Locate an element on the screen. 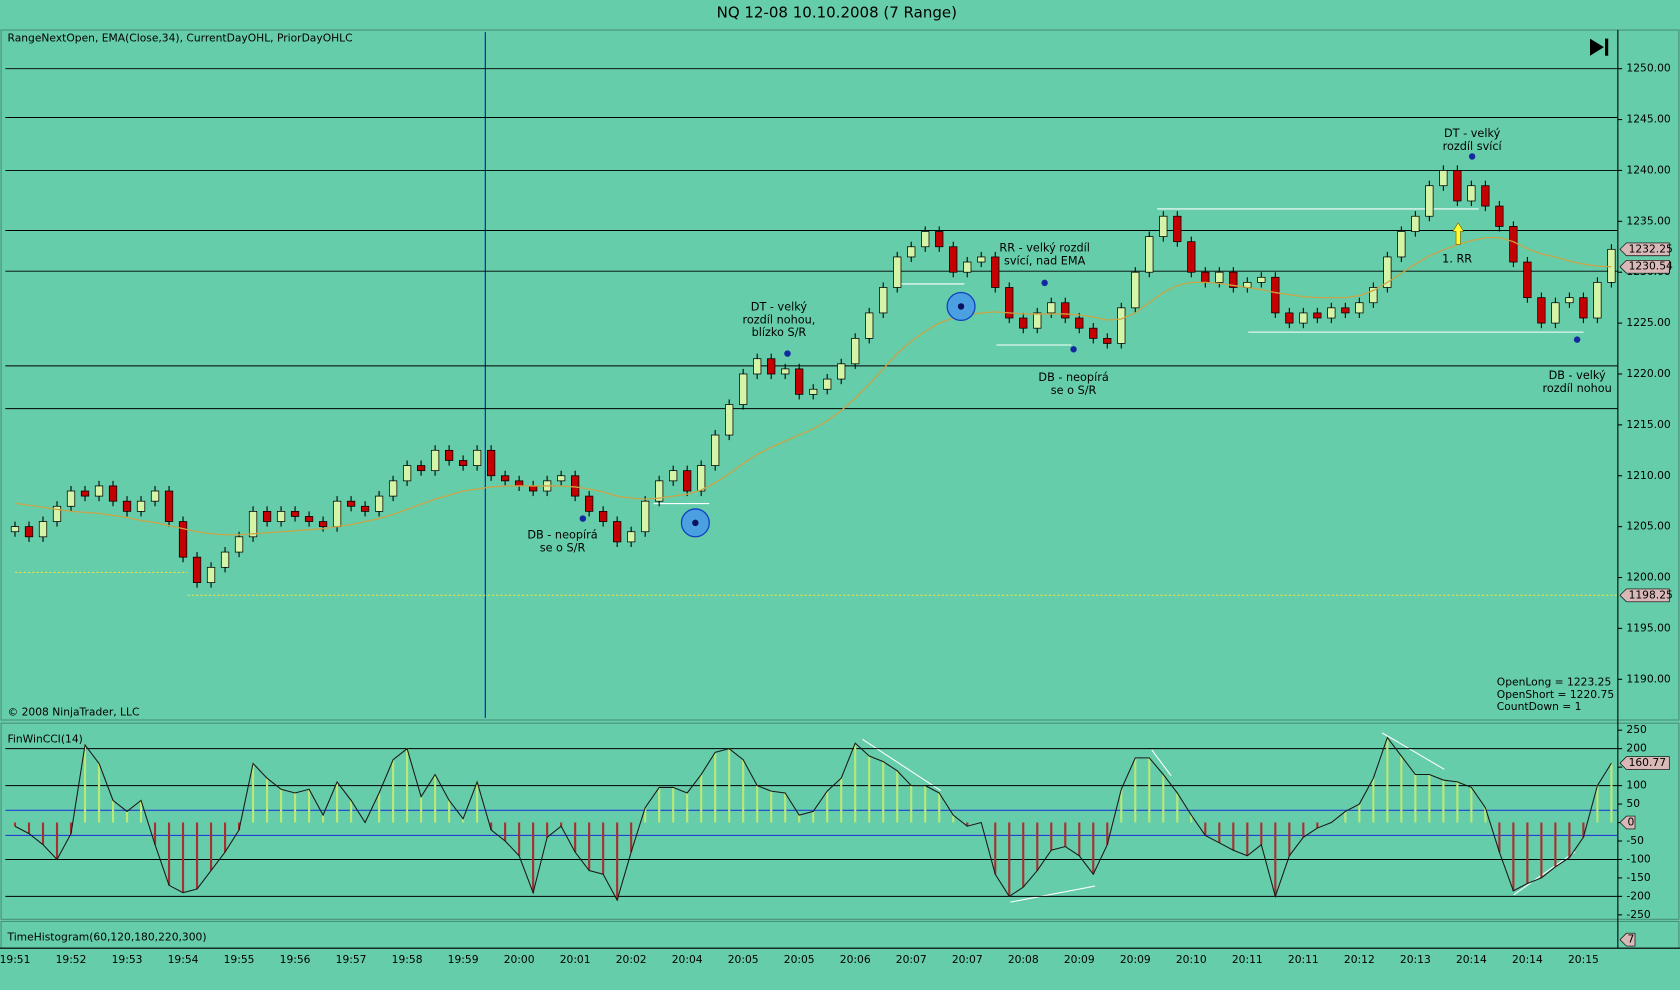 The image size is (1680, 990). x-tick-label: 19:53 is located at coordinates (127, 959).